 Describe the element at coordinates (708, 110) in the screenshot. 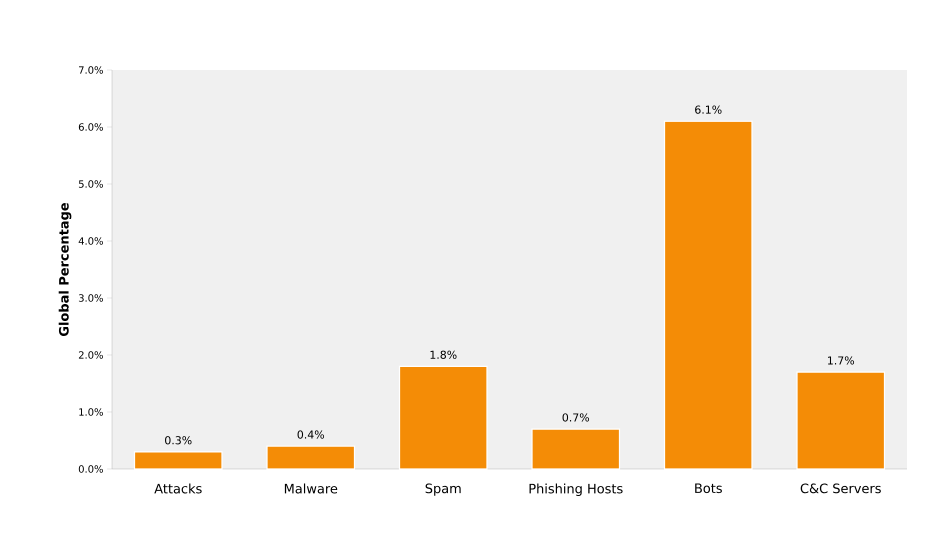

I see `data-label: 6.1%` at that location.